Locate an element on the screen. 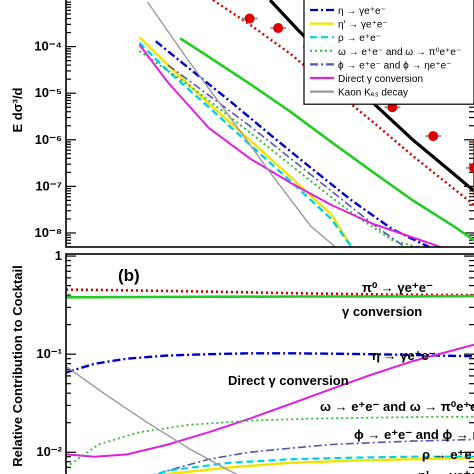 This screenshot has width=474, height=474. annotation-gamma: γ conversion is located at coordinates (382, 311).